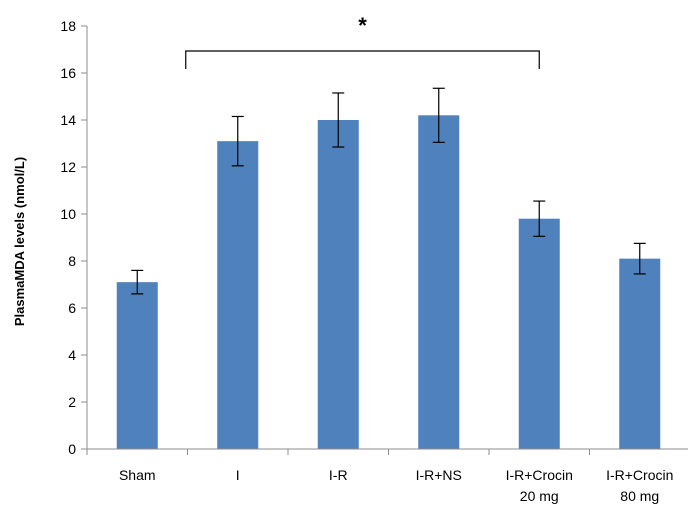 The width and height of the screenshot is (688, 508). I want to click on y-tick-label: 14, so click(68, 120).